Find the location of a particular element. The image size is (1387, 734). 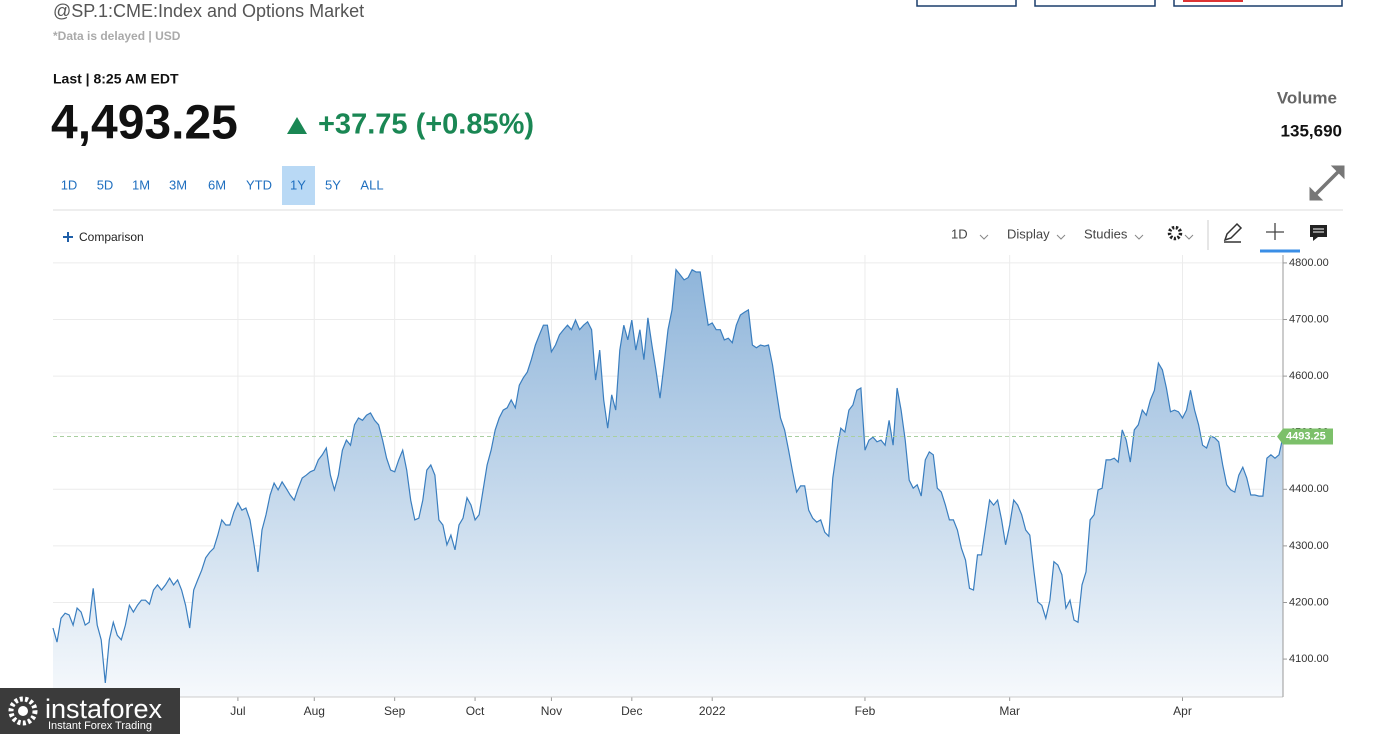

crosshair-icon is located at coordinates (1275, 231).